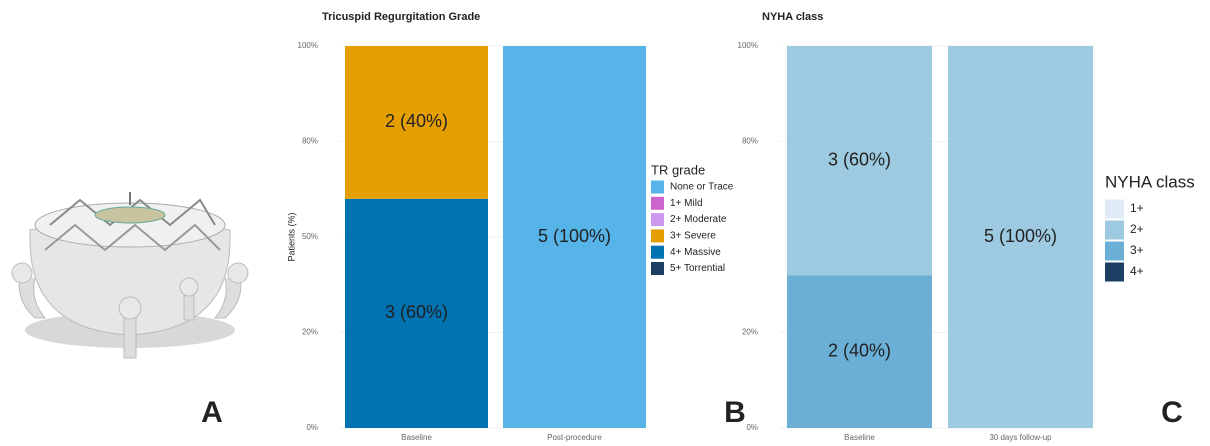 The image size is (1210, 446). Describe the element at coordinates (686, 203) in the screenshot. I see `legend-label: 1+ Mild` at that location.